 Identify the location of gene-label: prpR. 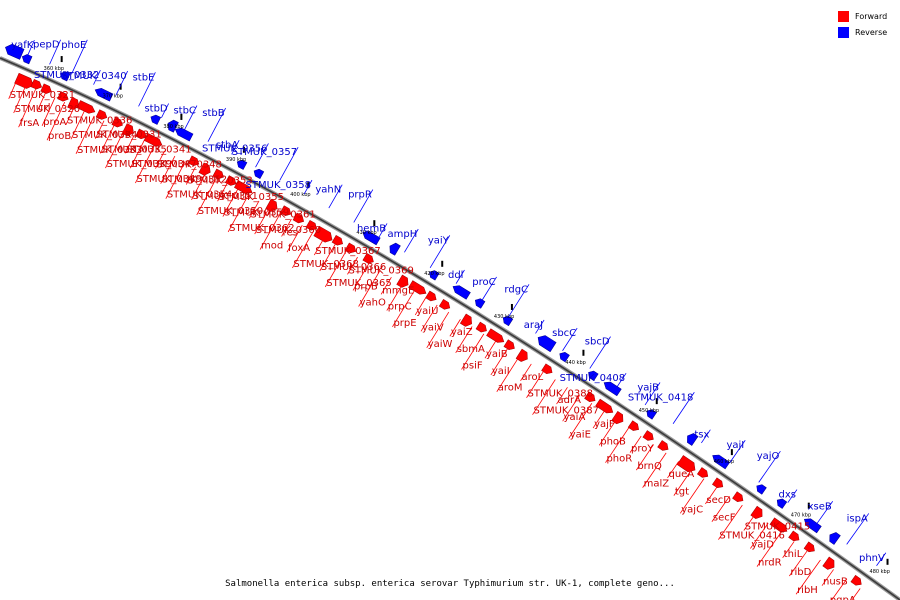
(360, 195).